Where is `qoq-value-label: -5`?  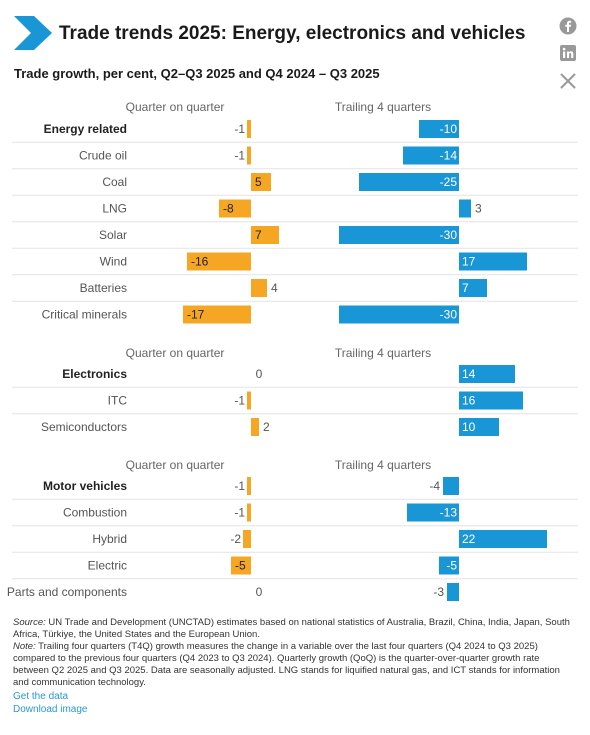
qoq-value-label: -5 is located at coordinates (240, 566).